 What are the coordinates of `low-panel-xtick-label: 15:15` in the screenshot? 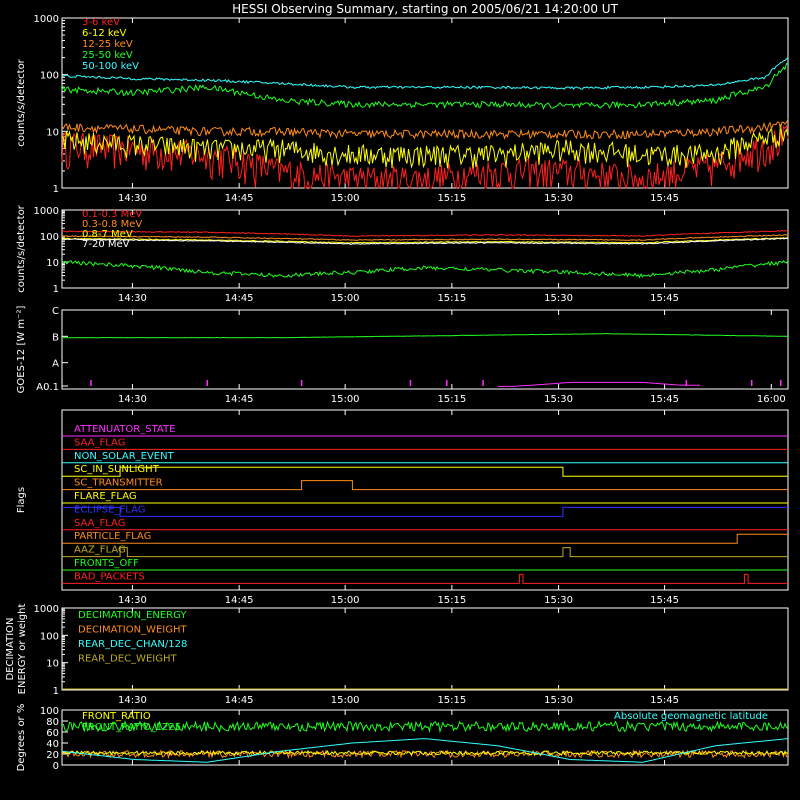 It's located at (451, 198).